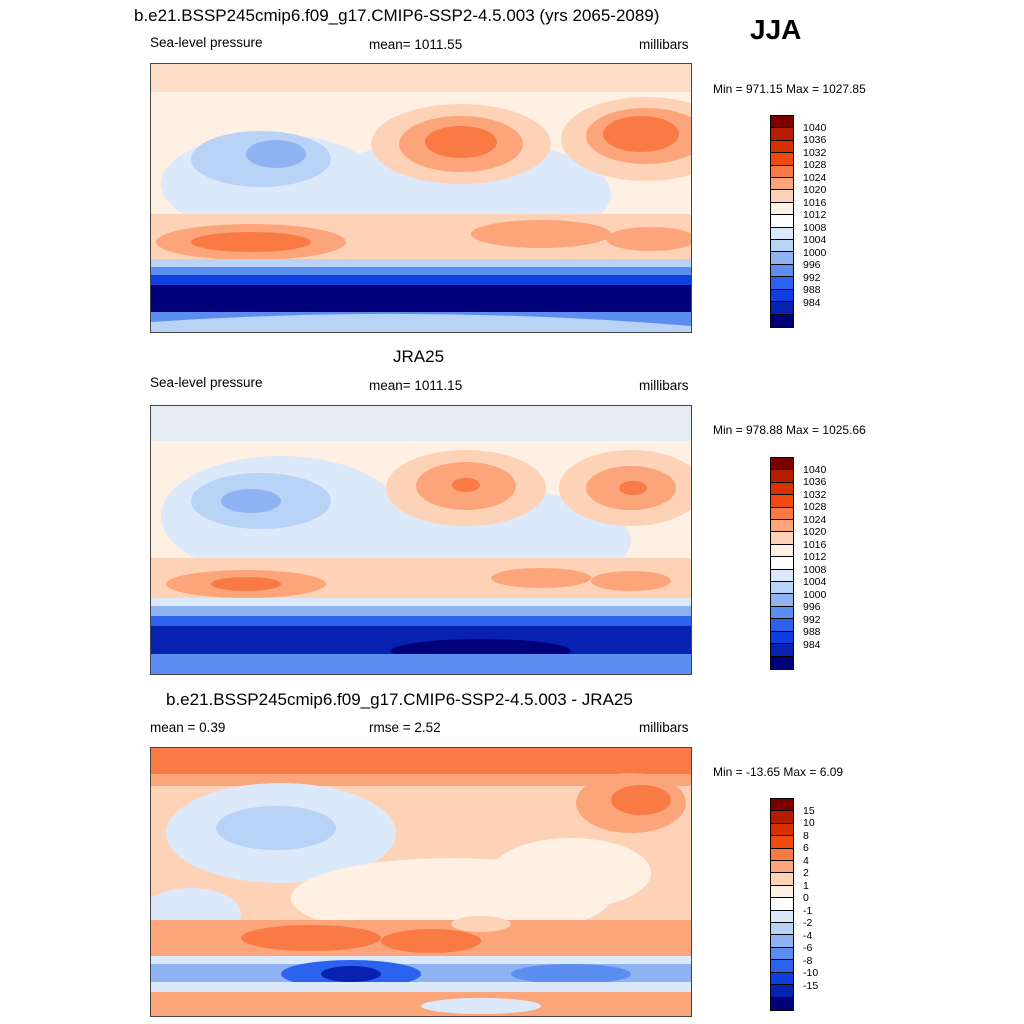 The width and height of the screenshot is (1024, 1024). I want to click on panel3-units-label: millibars, so click(664, 727).